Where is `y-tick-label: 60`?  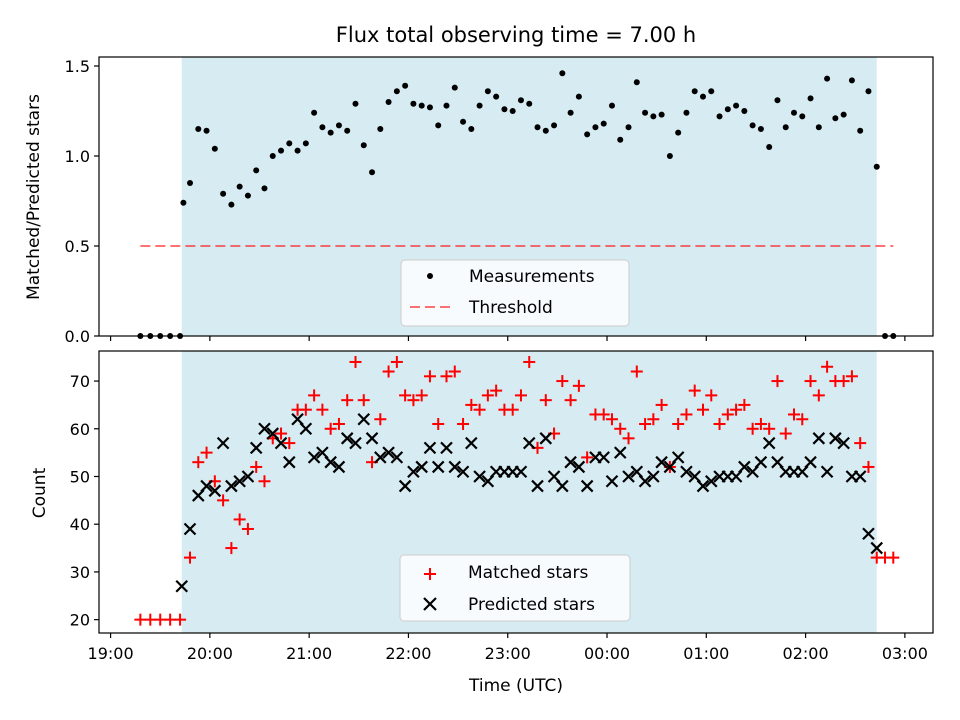
y-tick-label: 60 is located at coordinates (80, 429).